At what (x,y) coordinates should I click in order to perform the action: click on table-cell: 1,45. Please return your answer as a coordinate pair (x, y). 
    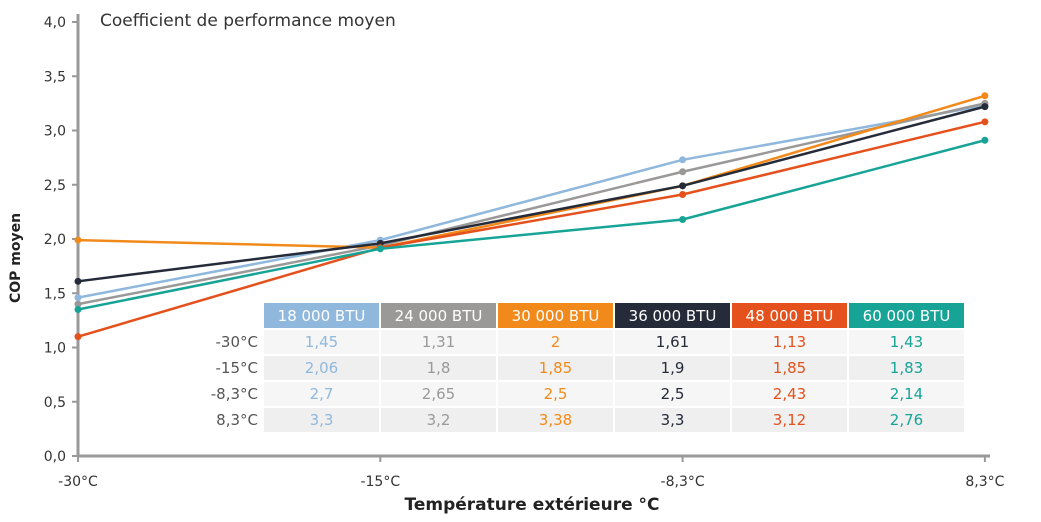
    Looking at the image, I should click on (321, 342).